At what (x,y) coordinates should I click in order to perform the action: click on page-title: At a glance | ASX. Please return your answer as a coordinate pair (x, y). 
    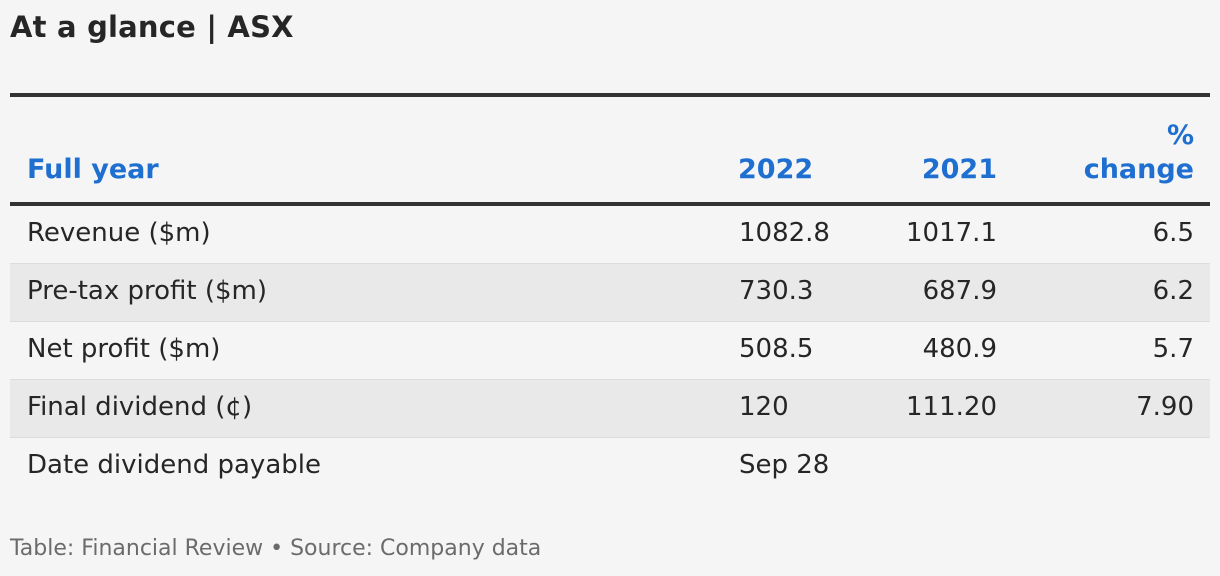
    Looking at the image, I should click on (152, 27).